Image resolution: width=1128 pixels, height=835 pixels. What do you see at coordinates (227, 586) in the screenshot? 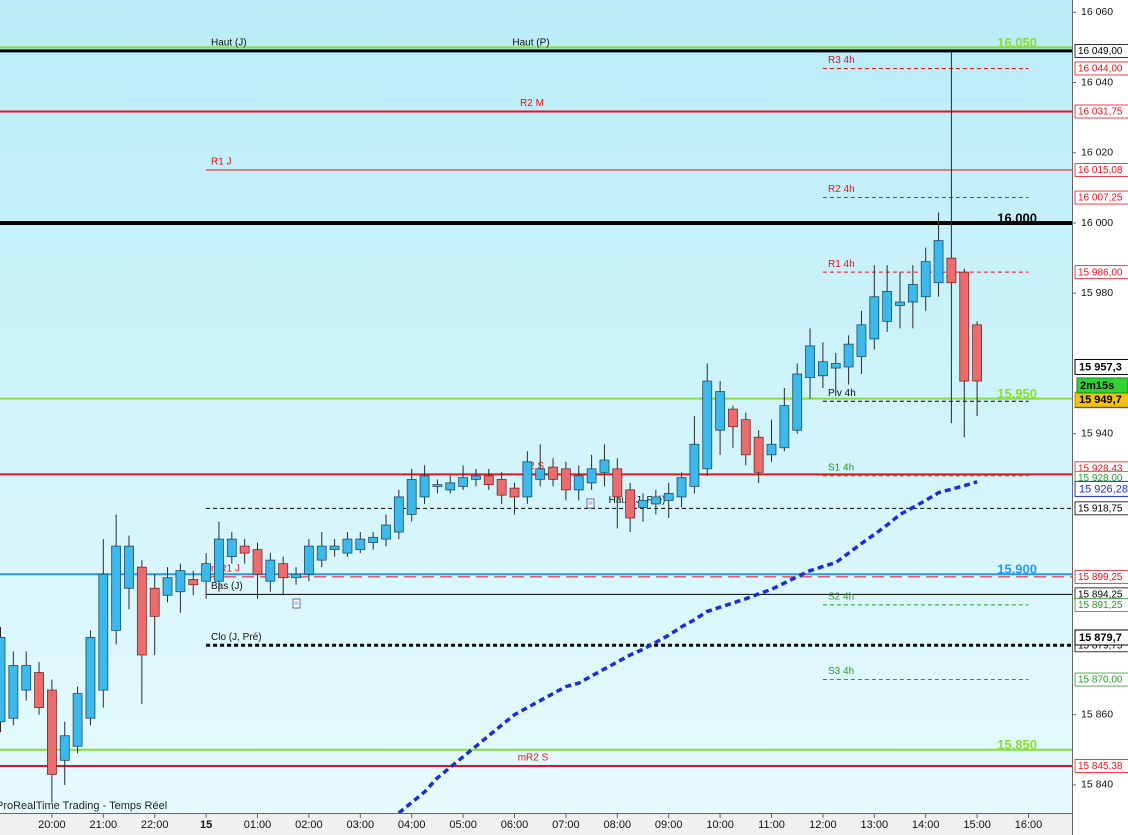
I see `level-label: Bas (J)` at bounding box center [227, 586].